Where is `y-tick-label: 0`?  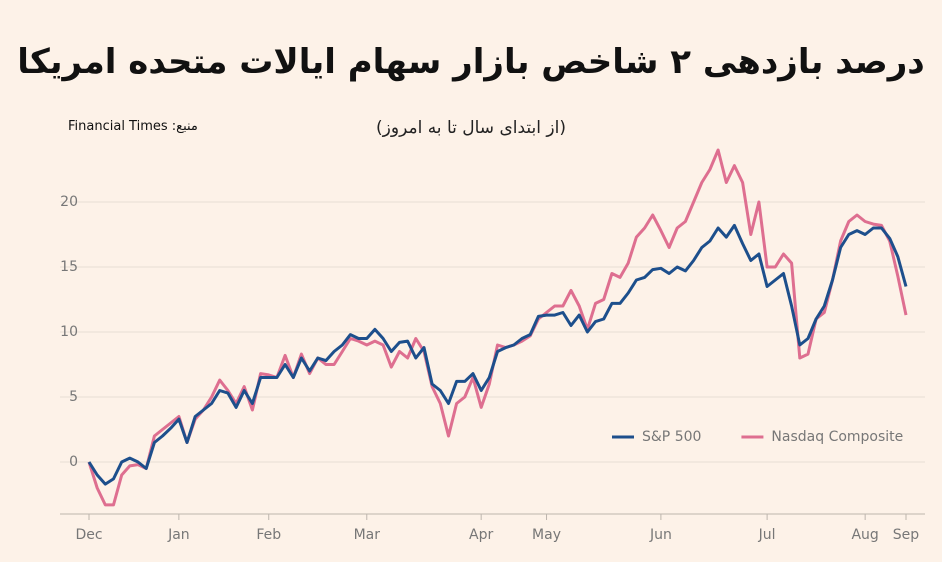 y-tick-label: 0 is located at coordinates (73, 462).